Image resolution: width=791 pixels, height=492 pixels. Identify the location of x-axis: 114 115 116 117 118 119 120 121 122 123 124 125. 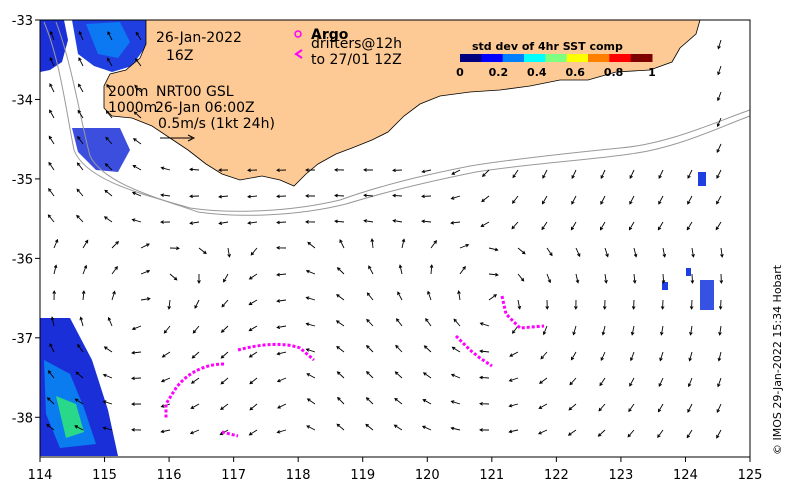
(395, 470).